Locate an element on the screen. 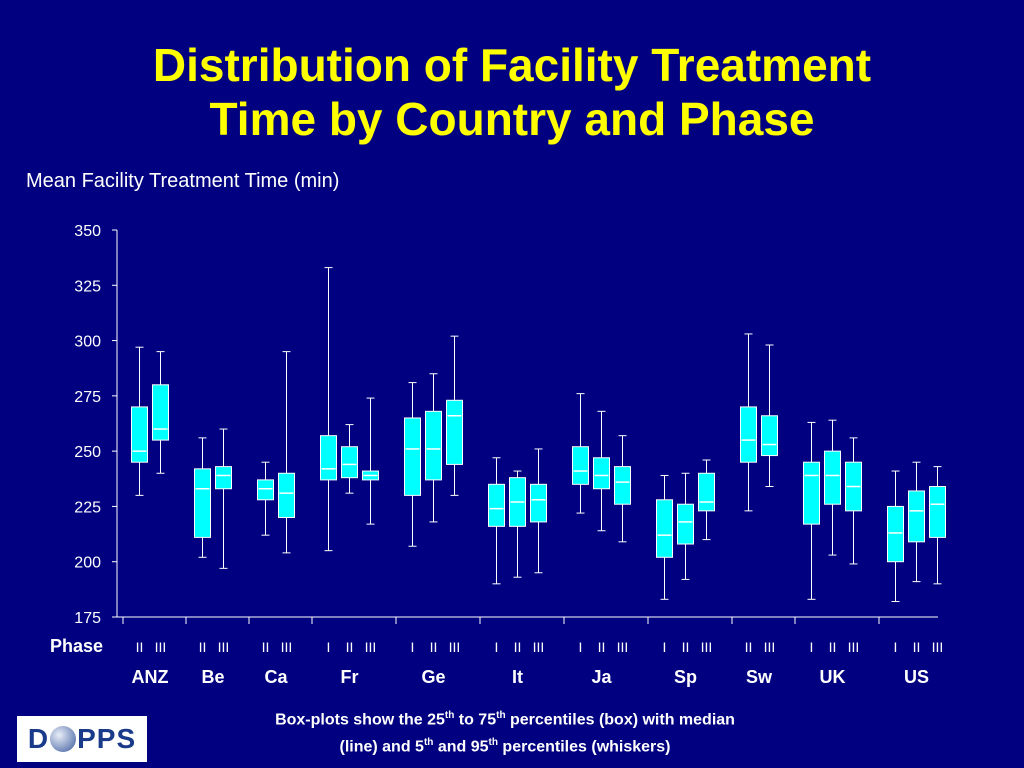 This screenshot has height=768, width=1024. country-label: ANZ is located at coordinates (150, 677).